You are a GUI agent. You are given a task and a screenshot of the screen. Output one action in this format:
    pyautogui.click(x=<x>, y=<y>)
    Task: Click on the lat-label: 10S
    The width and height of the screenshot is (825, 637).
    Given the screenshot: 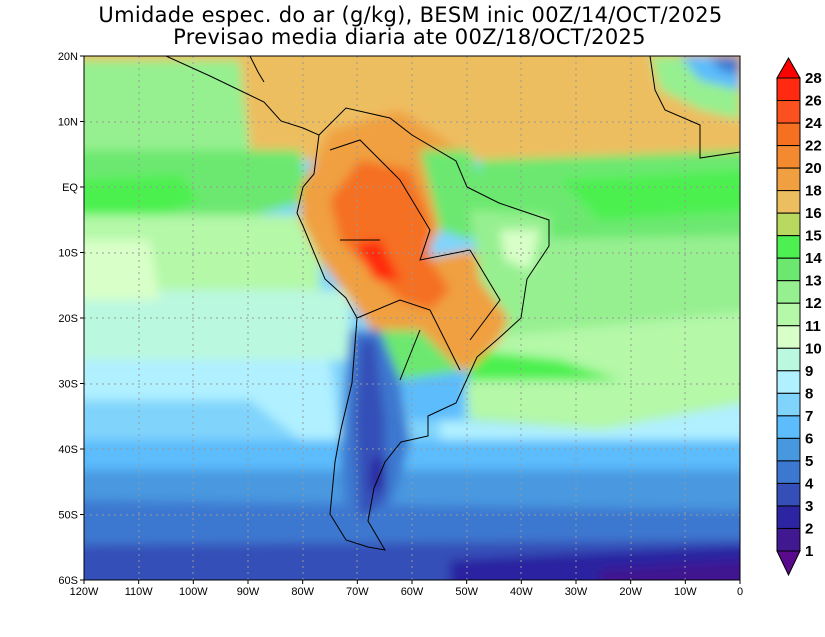 What is the action you would take?
    pyautogui.click(x=68, y=254)
    